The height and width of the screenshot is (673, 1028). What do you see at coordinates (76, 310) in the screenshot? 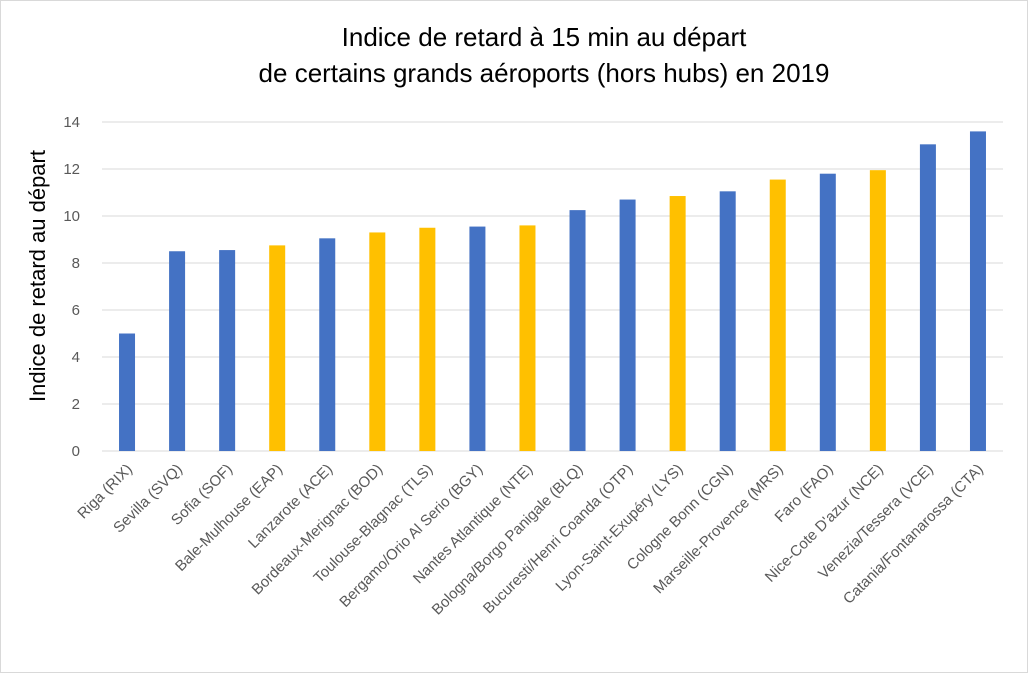
I see `y-tick-label: 6` at bounding box center [76, 310].